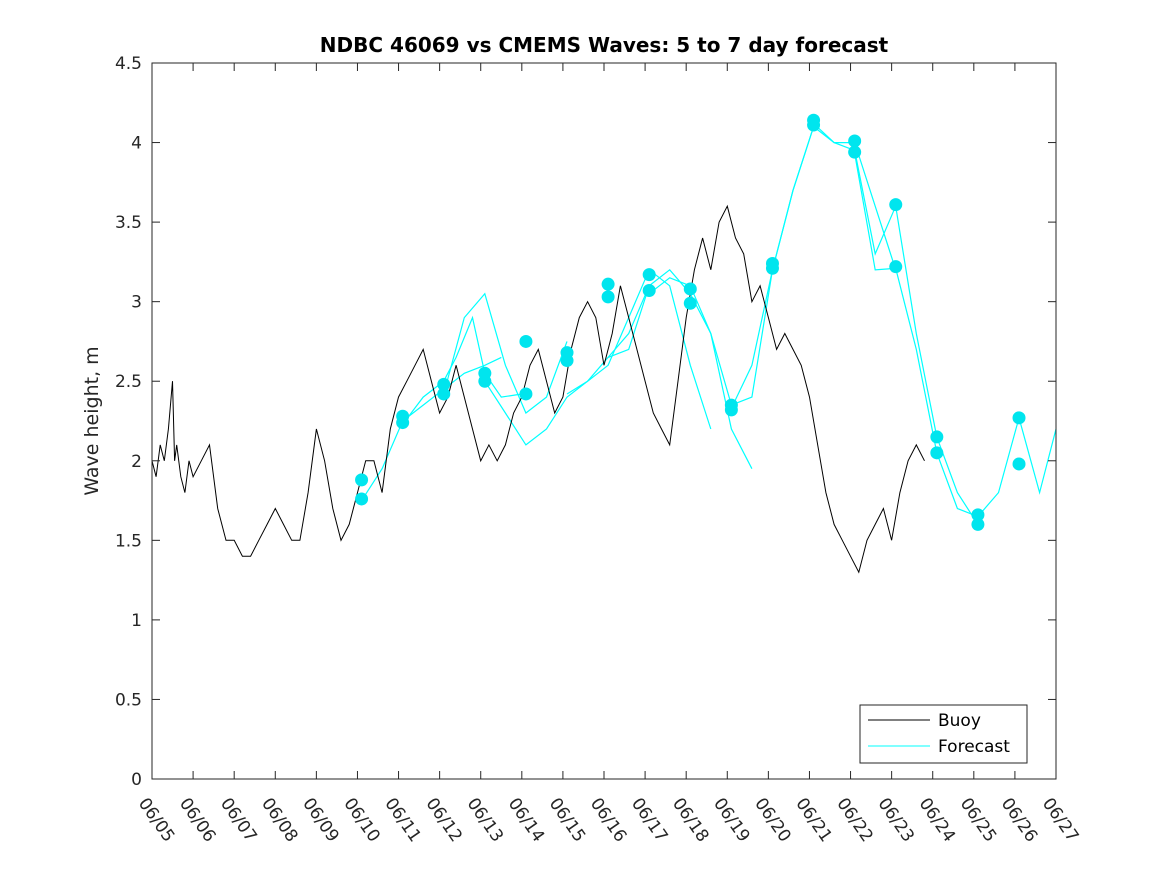  Describe the element at coordinates (197, 820) in the screenshot. I see `x-tick-label: 06/06` at that location.